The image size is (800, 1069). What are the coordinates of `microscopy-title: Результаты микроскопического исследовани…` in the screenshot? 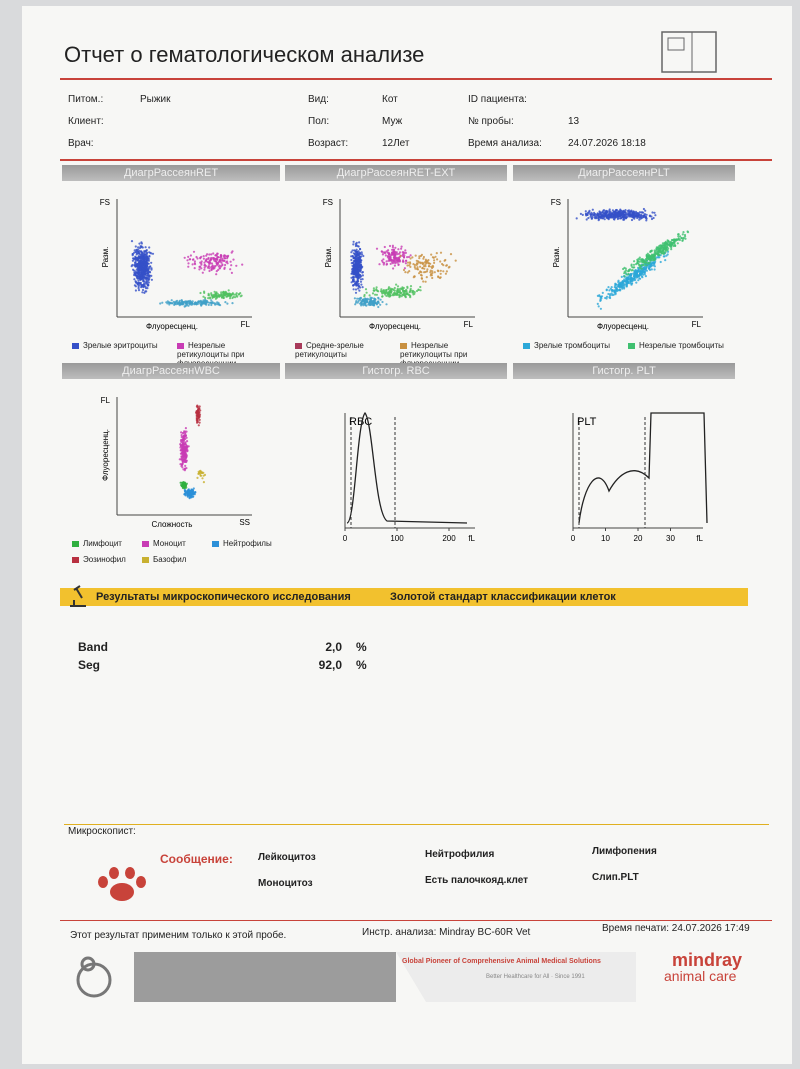 It's located at (223, 597).